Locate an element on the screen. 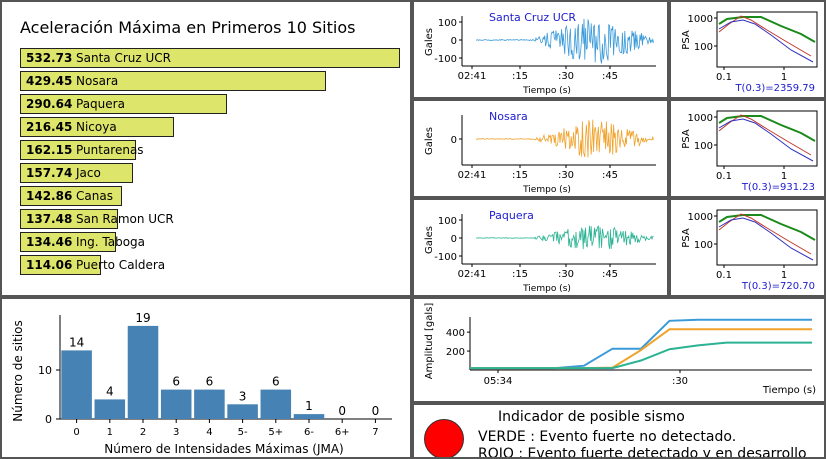 The image size is (826, 459). psa-panel-2: 1000 100 0.1 1 PSA T(0.3)=931.23 is located at coordinates (747, 148).